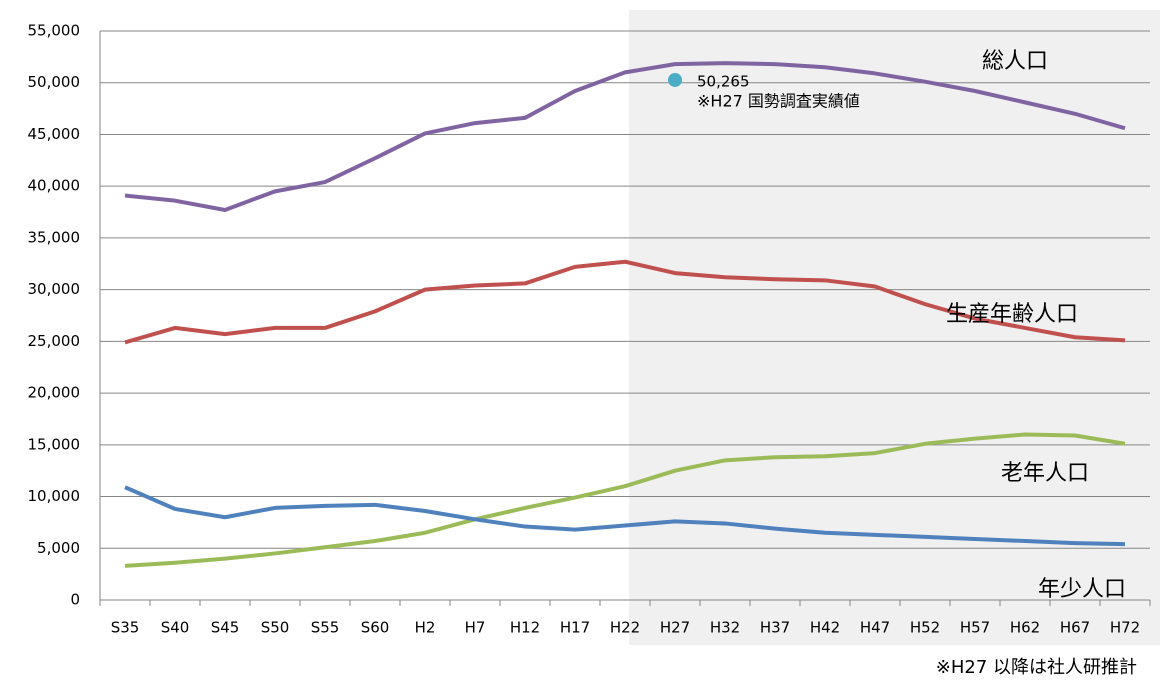 Image resolution: width=1169 pixels, height=686 pixels. I want to click on y-tick-label: 55,000, so click(54, 31).